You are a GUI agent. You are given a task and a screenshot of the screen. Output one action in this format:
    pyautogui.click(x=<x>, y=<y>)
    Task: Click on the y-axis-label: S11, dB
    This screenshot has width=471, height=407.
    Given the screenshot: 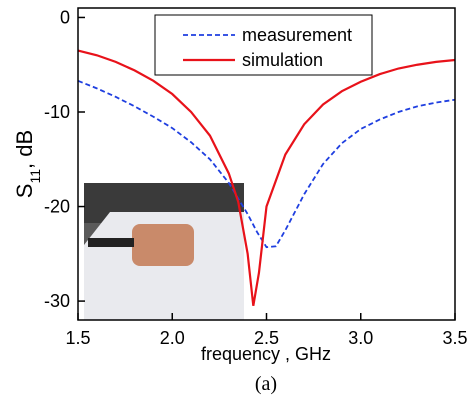 What is the action you would take?
    pyautogui.click(x=27, y=164)
    